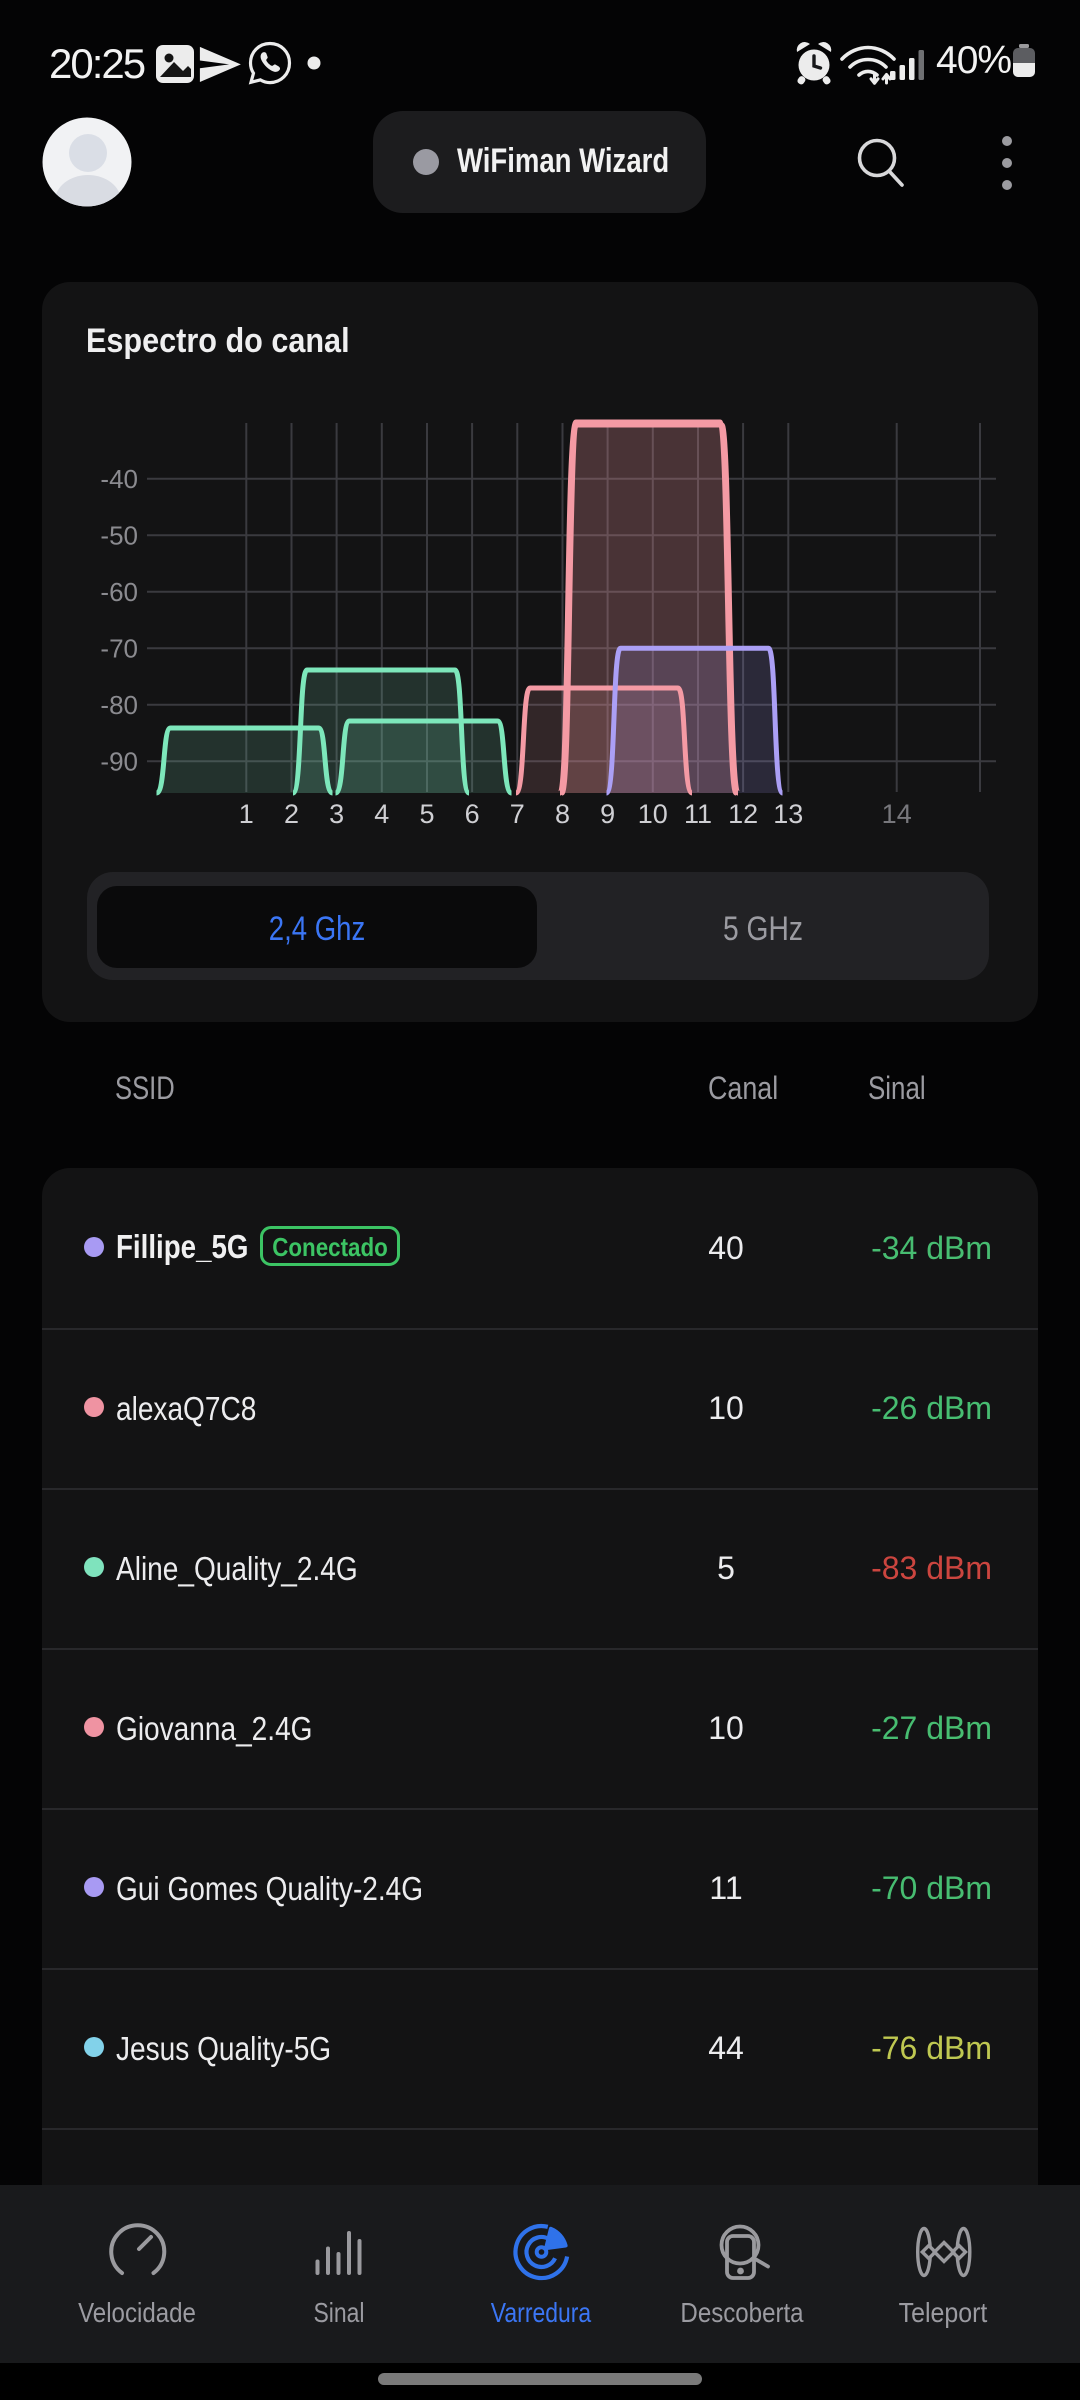 The height and width of the screenshot is (2400, 1080). I want to click on svg-text: 10, so click(653, 814).